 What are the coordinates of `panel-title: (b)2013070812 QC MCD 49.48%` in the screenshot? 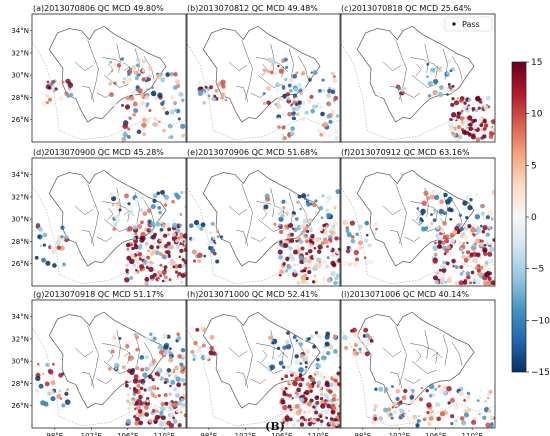 It's located at (252, 8).